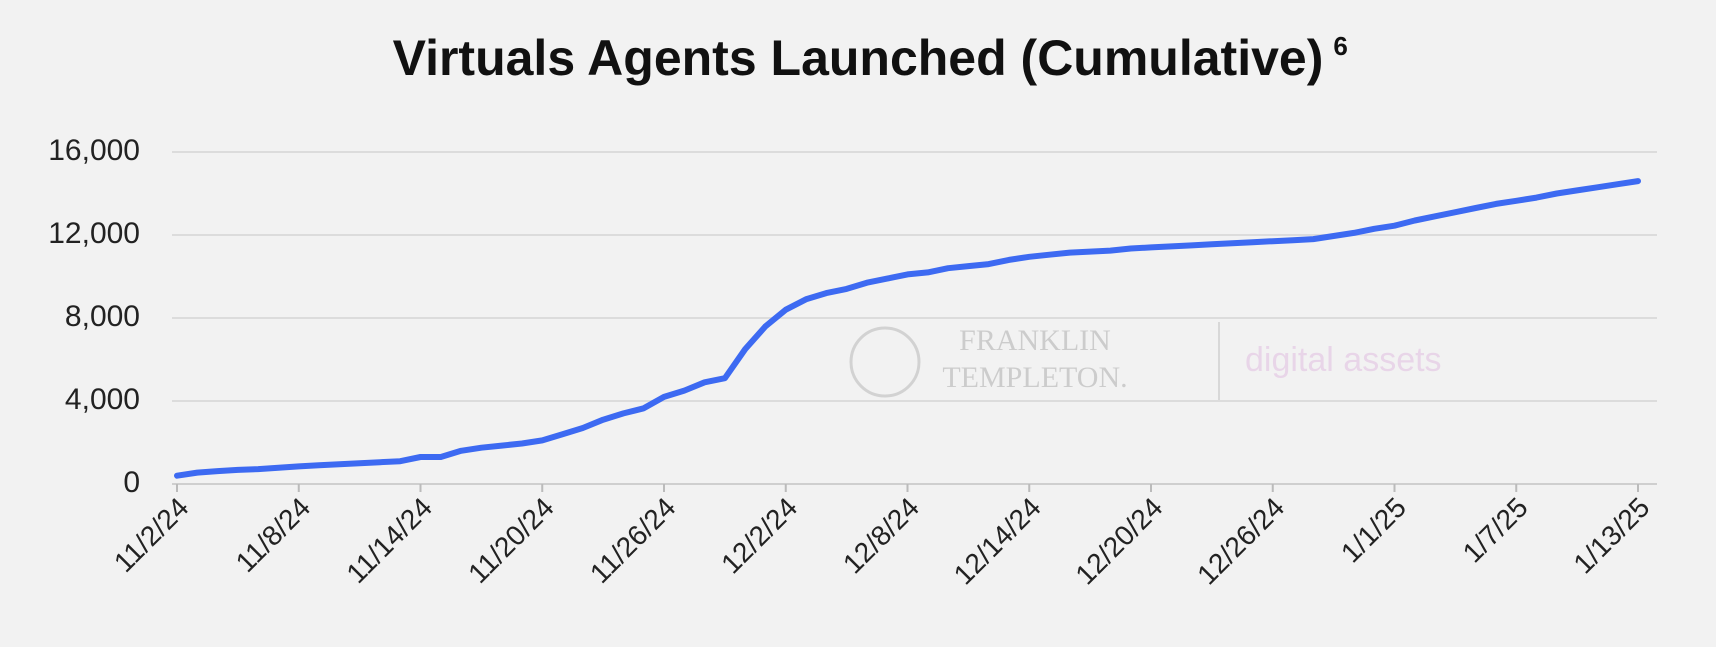 This screenshot has height=647, width=1716. What do you see at coordinates (885, 362) in the screenshot?
I see `watermark-logo` at bounding box center [885, 362].